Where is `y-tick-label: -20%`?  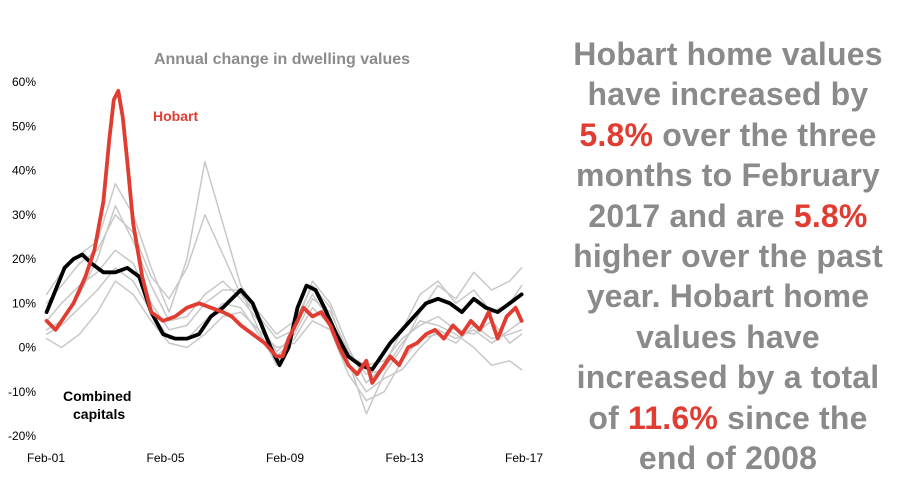
y-tick-label: -20% is located at coordinates (22, 436).